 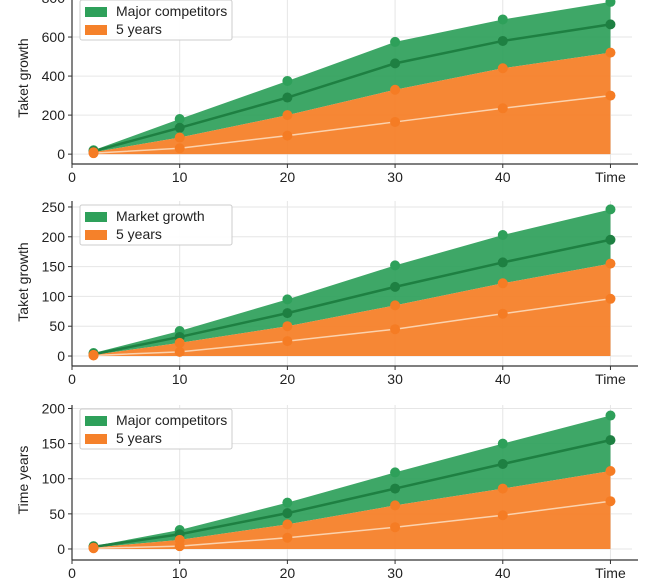 I want to click on y-tick-label: 800, so click(x=54, y=3).